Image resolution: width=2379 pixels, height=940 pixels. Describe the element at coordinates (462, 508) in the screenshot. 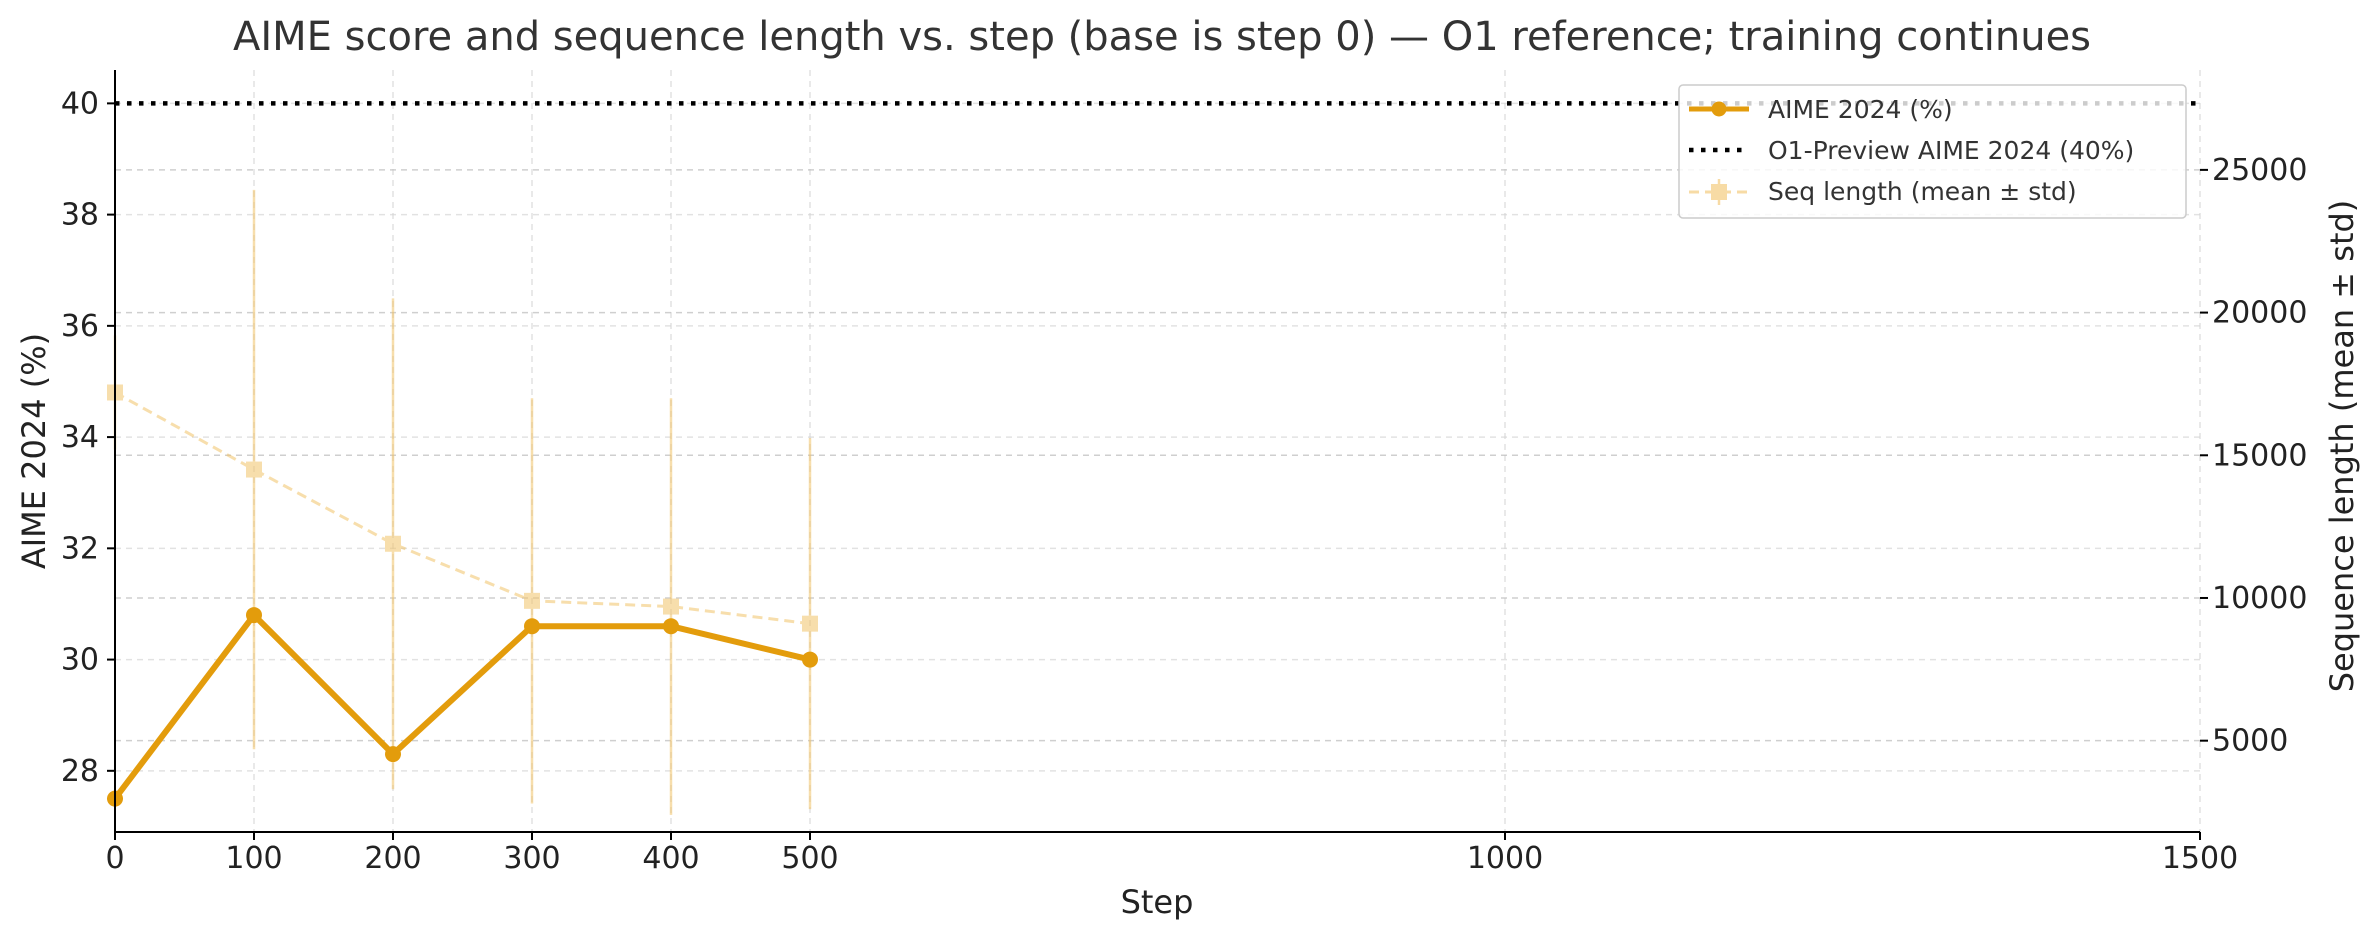

I see `seq-line` at that location.